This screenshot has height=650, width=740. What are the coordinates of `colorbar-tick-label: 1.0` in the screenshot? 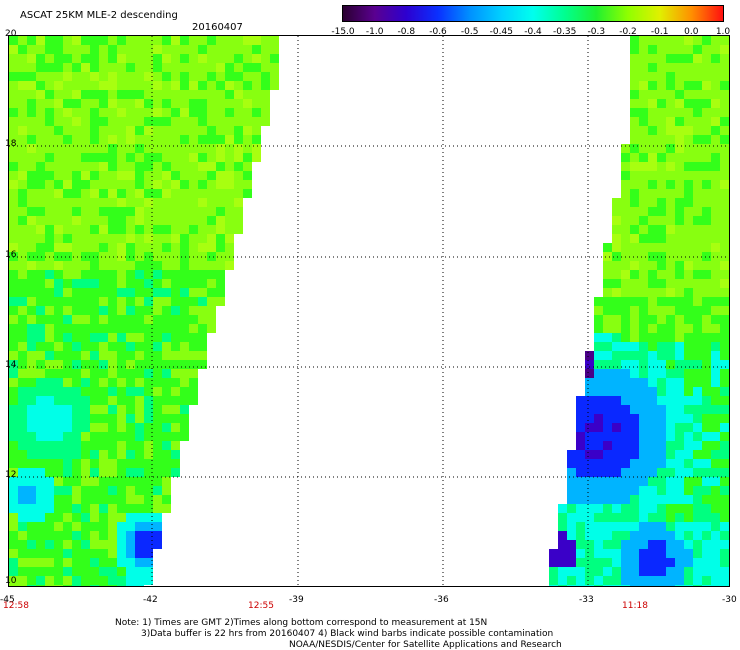 It's located at (723, 32).